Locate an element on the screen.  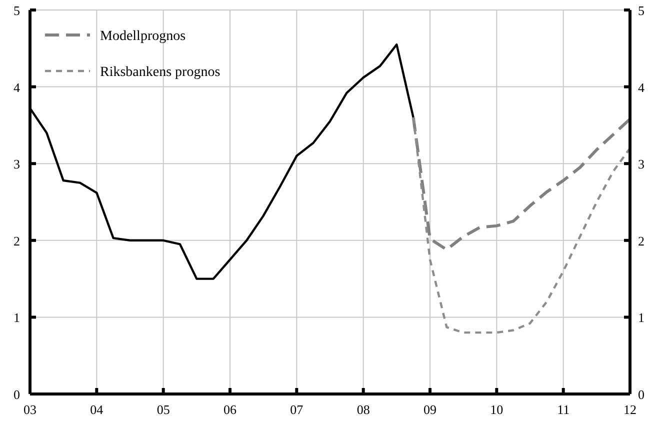
x-tick-label: 10 is located at coordinates (497, 409).